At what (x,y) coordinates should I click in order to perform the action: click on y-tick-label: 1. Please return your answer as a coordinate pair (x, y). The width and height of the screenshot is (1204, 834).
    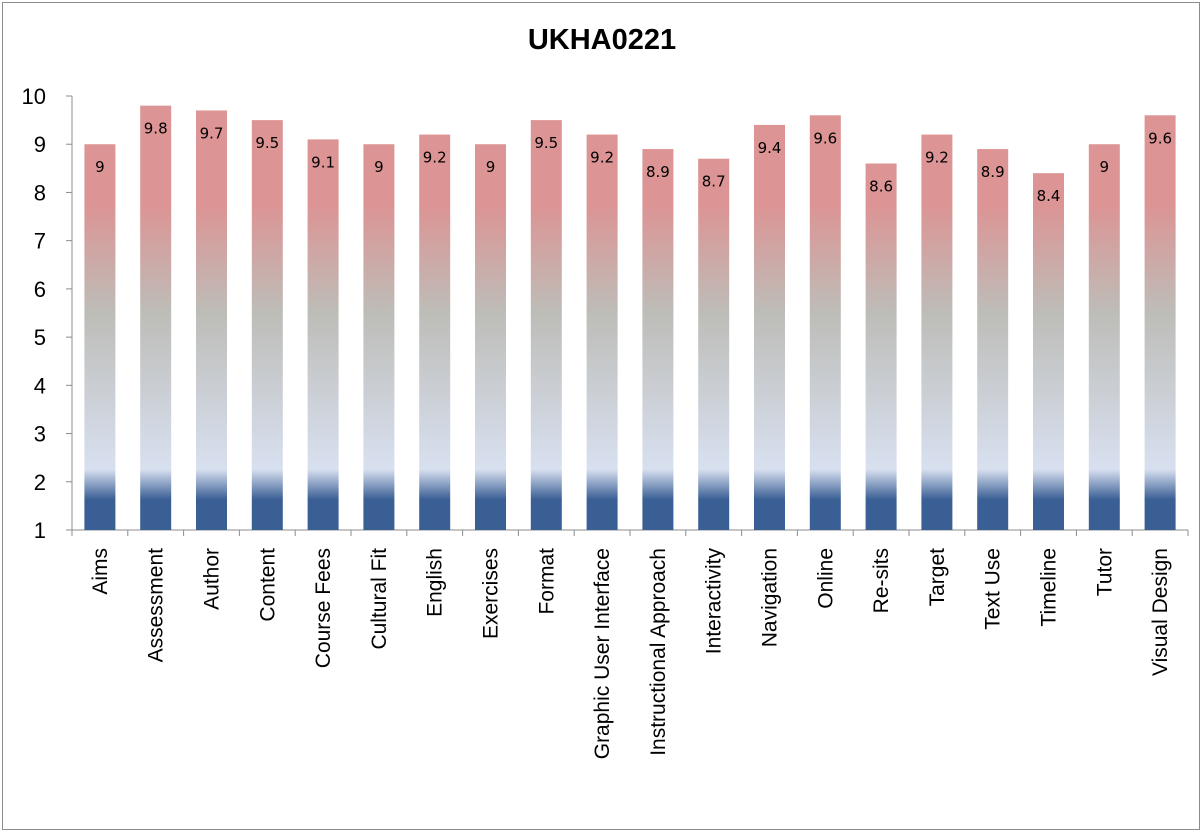
    Looking at the image, I should click on (40, 530).